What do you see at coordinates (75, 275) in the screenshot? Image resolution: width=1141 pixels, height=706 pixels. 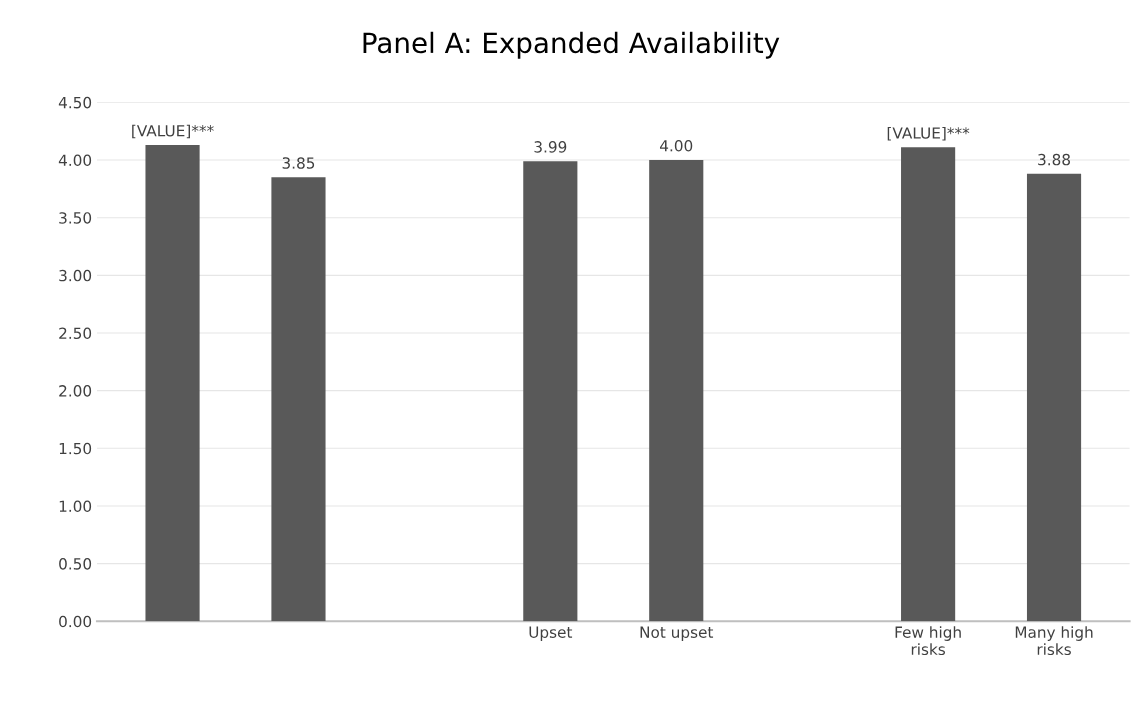 I see `y-tick-label: 3.00` at bounding box center [75, 275].